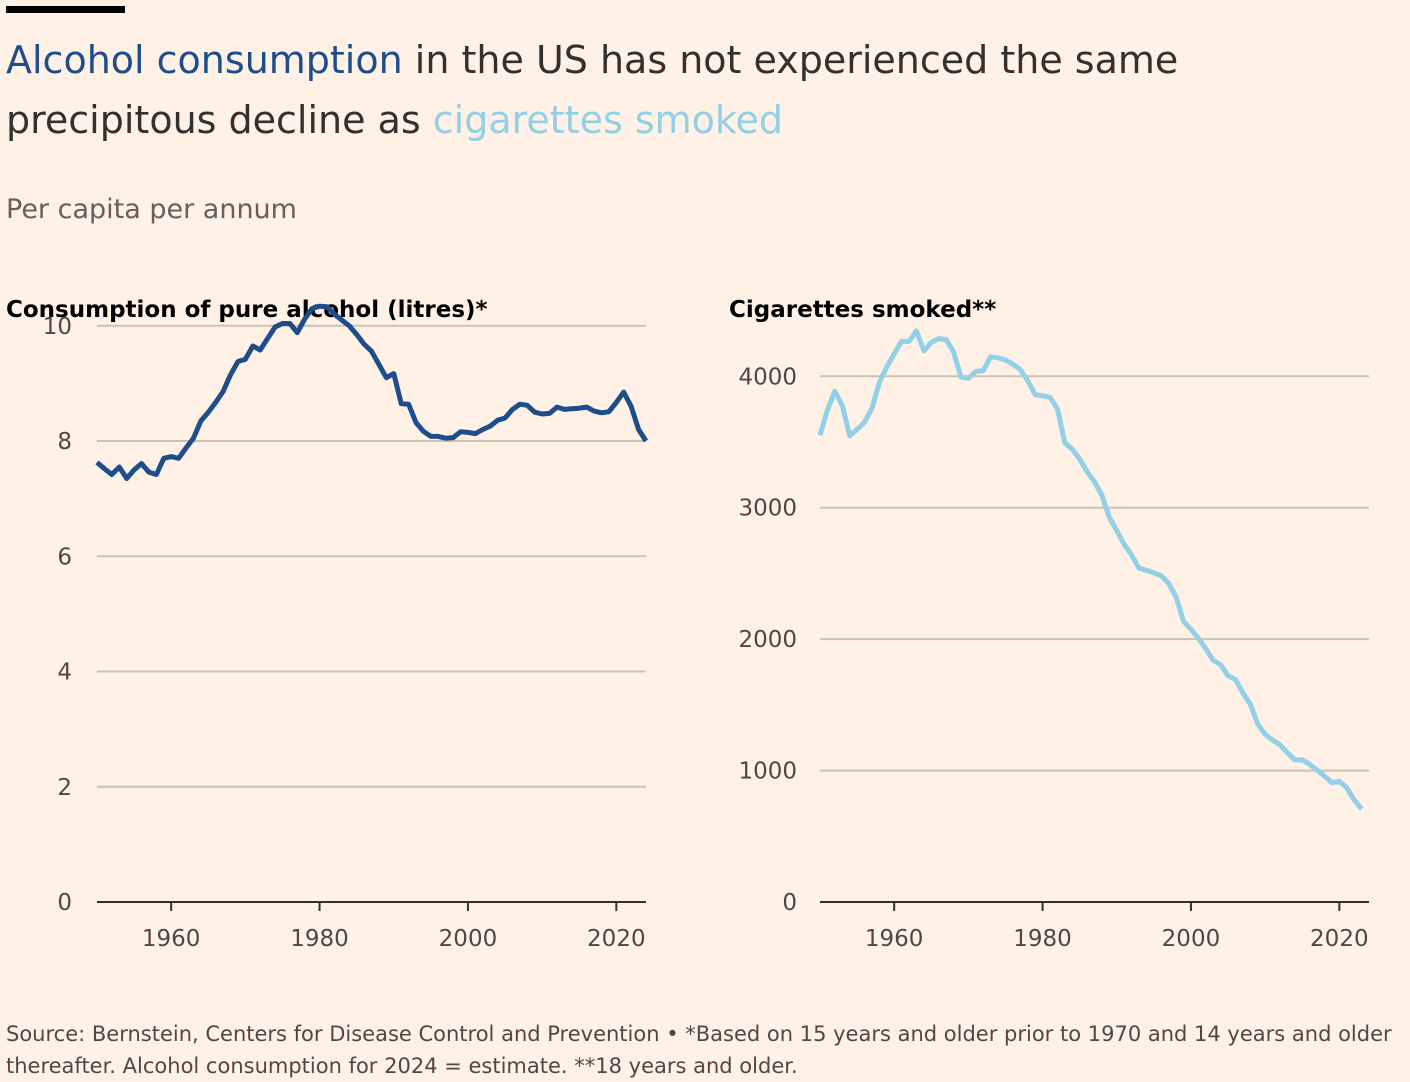 The image size is (1410, 1082). What do you see at coordinates (767, 772) in the screenshot?
I see `cigarettes-y-tick-label: 1000` at bounding box center [767, 772].